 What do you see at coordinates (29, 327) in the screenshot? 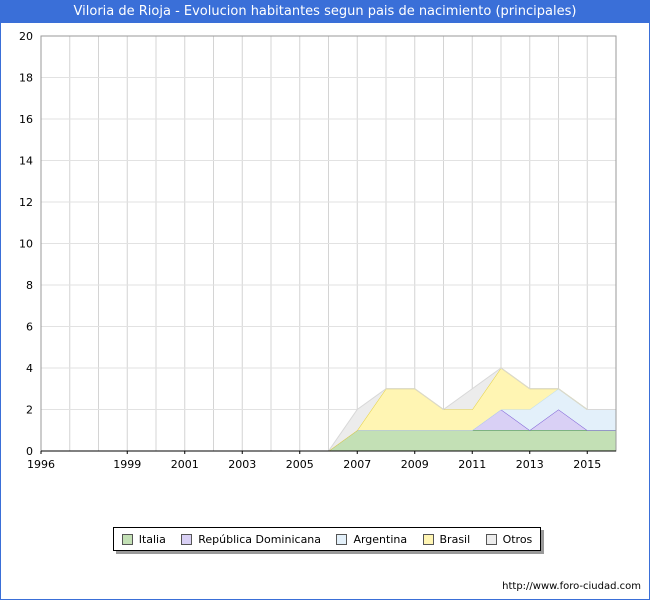
I see `y-tick-label: 6` at bounding box center [29, 327].